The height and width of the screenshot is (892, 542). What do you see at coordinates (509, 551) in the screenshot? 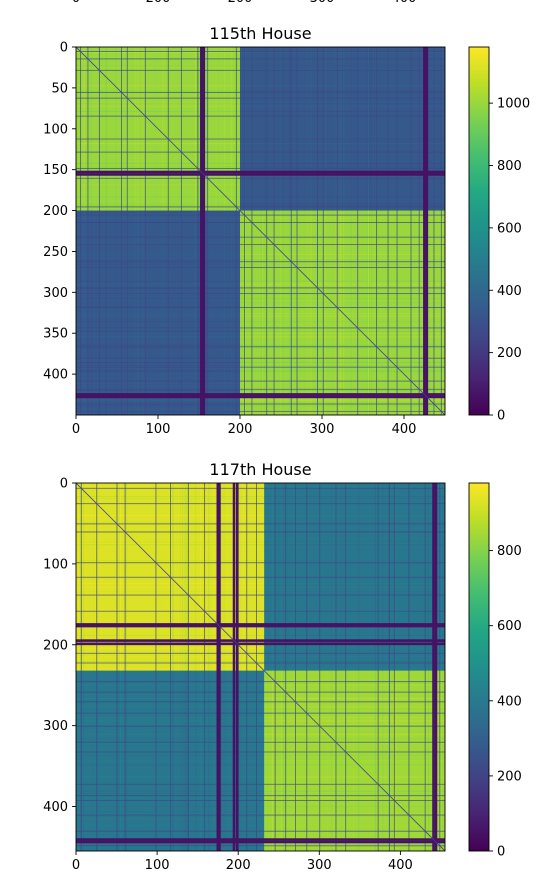
I see `colorbar-tick-label: 800` at bounding box center [509, 551].